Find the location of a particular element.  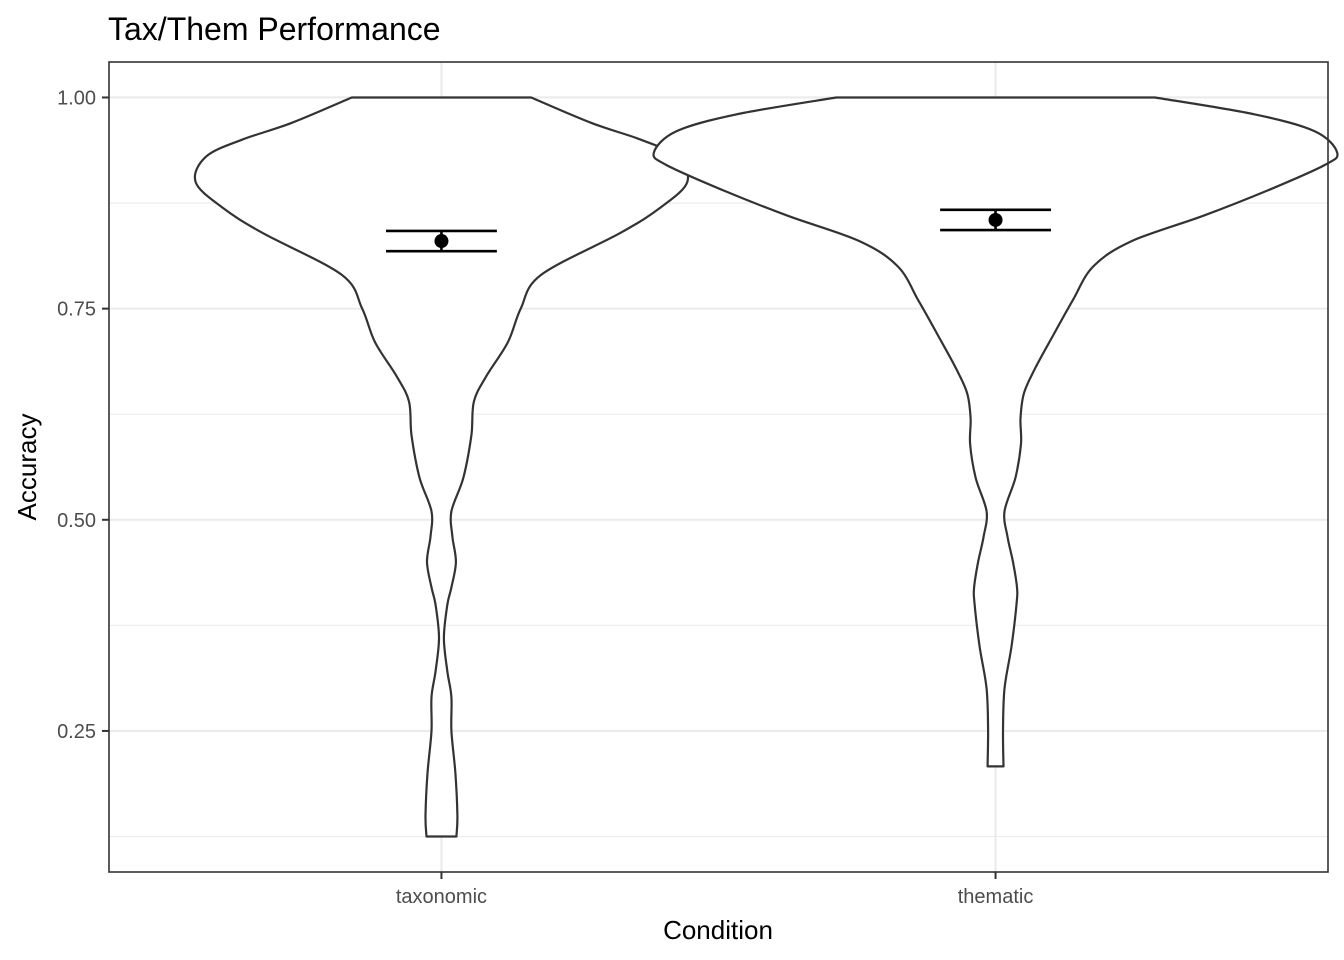

y-tick-label: 0.75 is located at coordinates (76, 310).